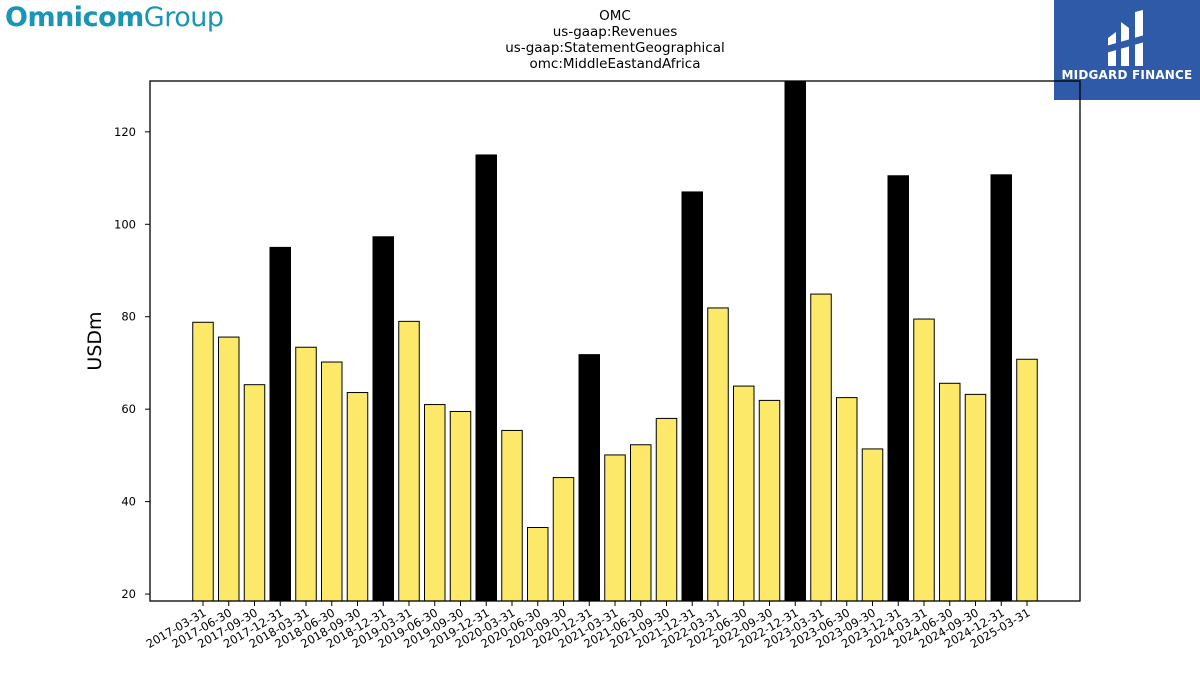 This screenshot has height=675, width=1200. I want to click on y-tick-label: 20, so click(128, 594).